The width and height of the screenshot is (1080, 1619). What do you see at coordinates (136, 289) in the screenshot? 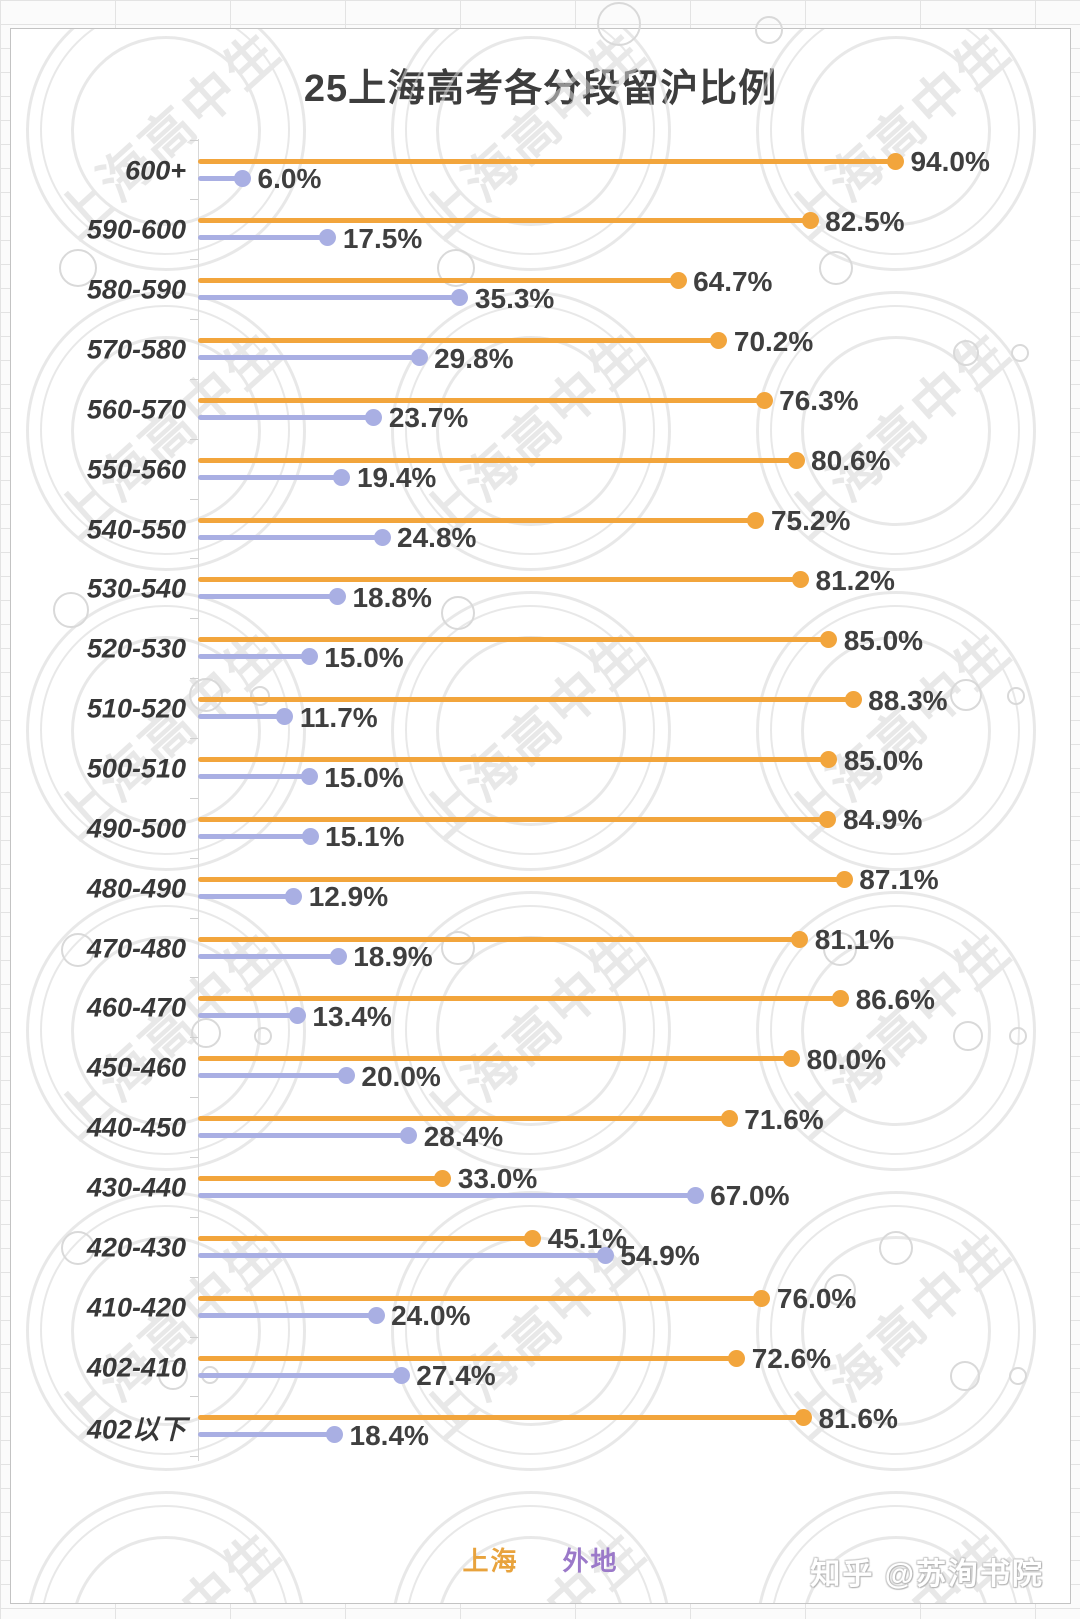
I see `category-label: 580-590` at bounding box center [136, 289].